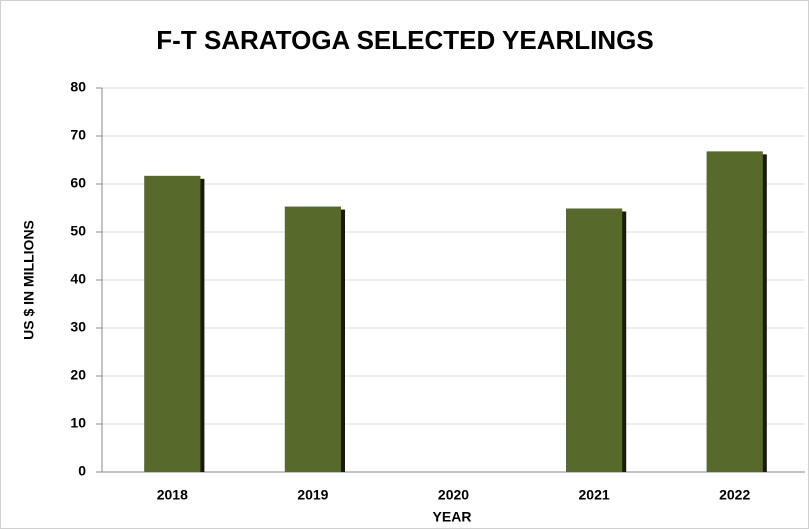  What do you see at coordinates (312, 495) in the screenshot?
I see `x-tick-label: 2019` at bounding box center [312, 495].